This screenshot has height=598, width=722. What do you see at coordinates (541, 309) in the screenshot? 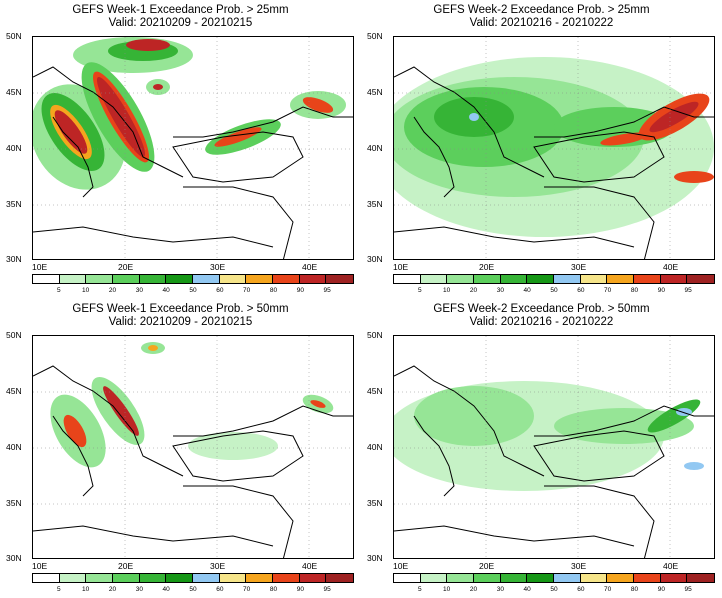
I see `panel-title: GEFS Week-2 Exceedance Prob. > 50mm` at bounding box center [541, 309].